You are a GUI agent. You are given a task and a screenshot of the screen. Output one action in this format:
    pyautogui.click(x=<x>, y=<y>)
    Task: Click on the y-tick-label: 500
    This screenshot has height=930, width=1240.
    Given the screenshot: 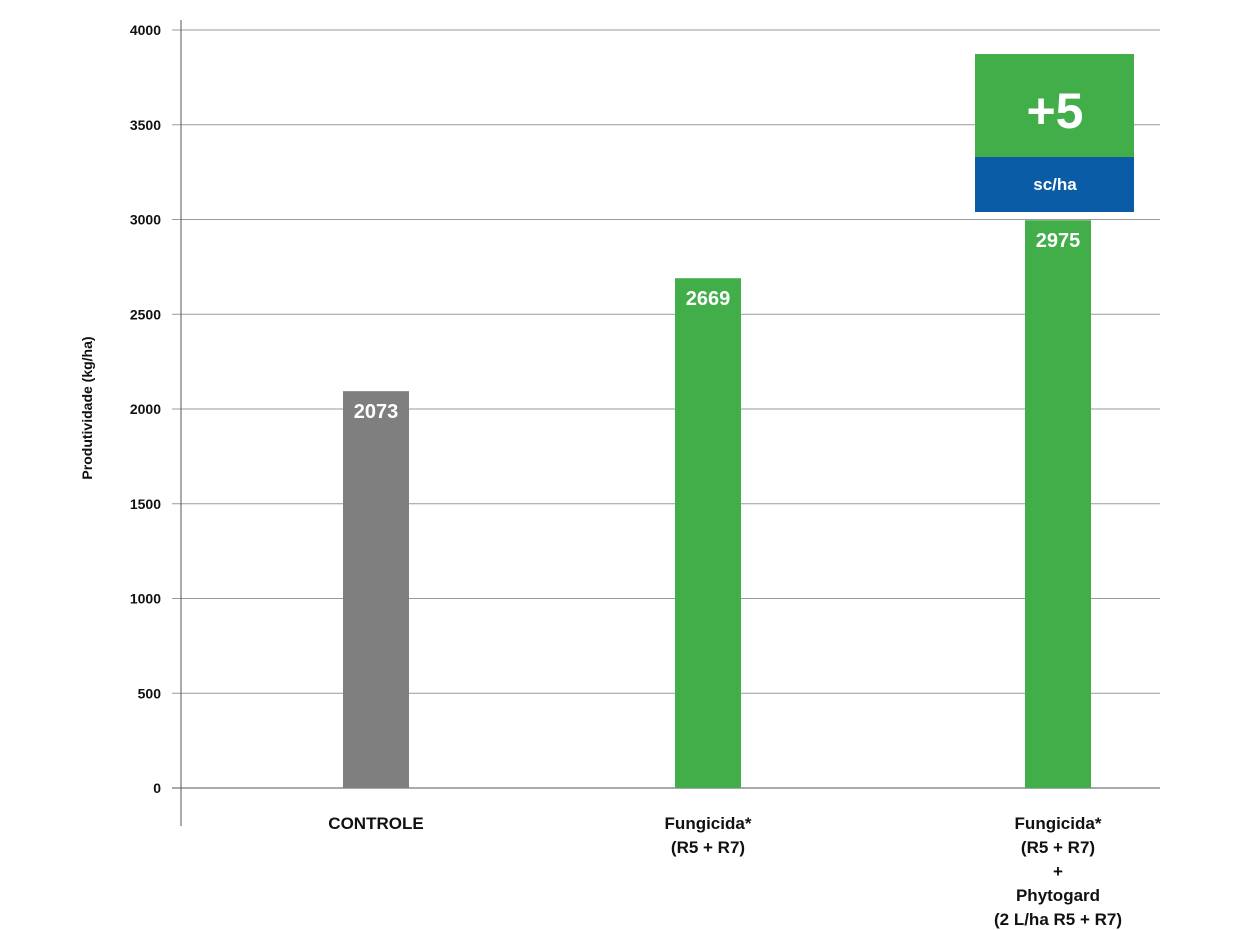 What is the action you would take?
    pyautogui.click(x=150, y=693)
    